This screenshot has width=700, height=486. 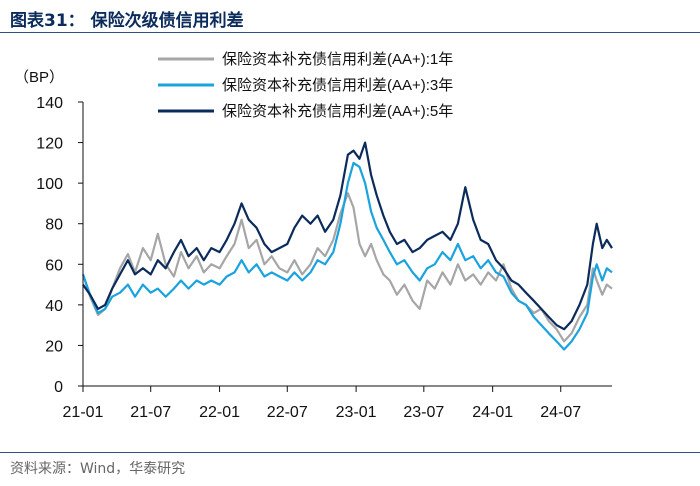 What do you see at coordinates (54, 306) in the screenshot?
I see `y-tick-label: 40` at bounding box center [54, 306].